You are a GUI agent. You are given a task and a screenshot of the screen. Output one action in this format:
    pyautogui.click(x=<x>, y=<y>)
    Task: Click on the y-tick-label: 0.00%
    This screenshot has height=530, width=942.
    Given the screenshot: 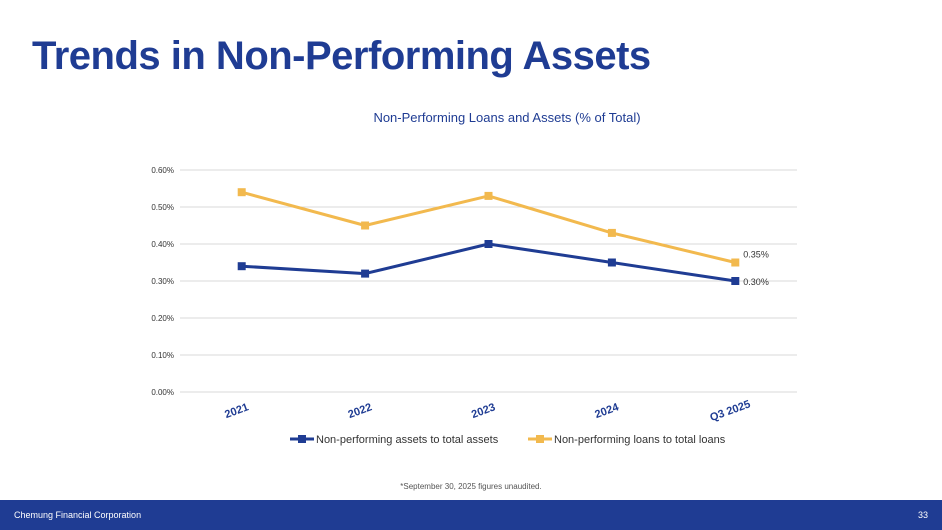 What is the action you would take?
    pyautogui.click(x=162, y=392)
    